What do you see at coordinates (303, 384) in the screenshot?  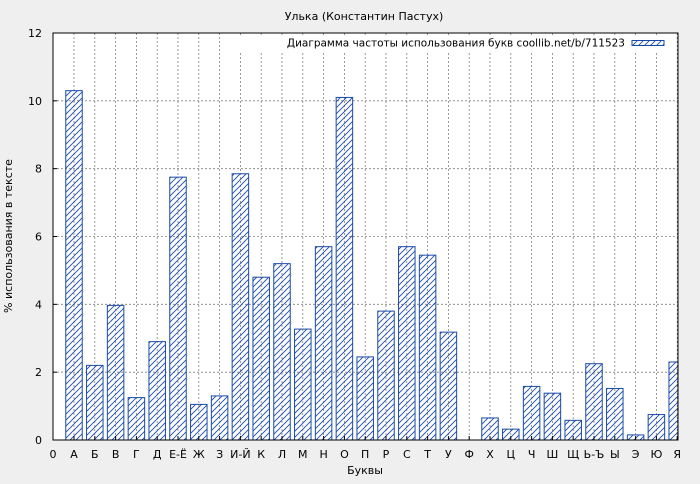 I see `bar-М` at bounding box center [303, 384].